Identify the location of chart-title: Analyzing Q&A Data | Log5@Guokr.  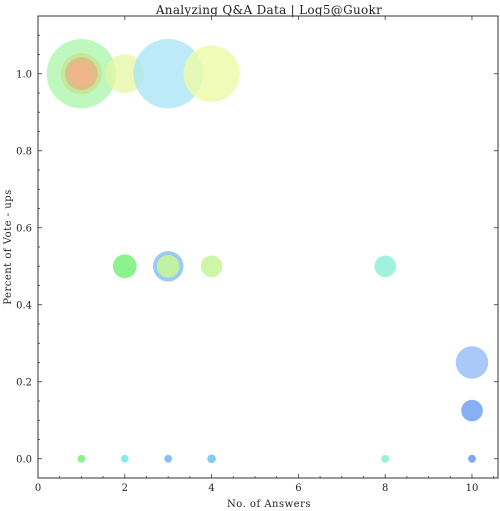
(268, 10).